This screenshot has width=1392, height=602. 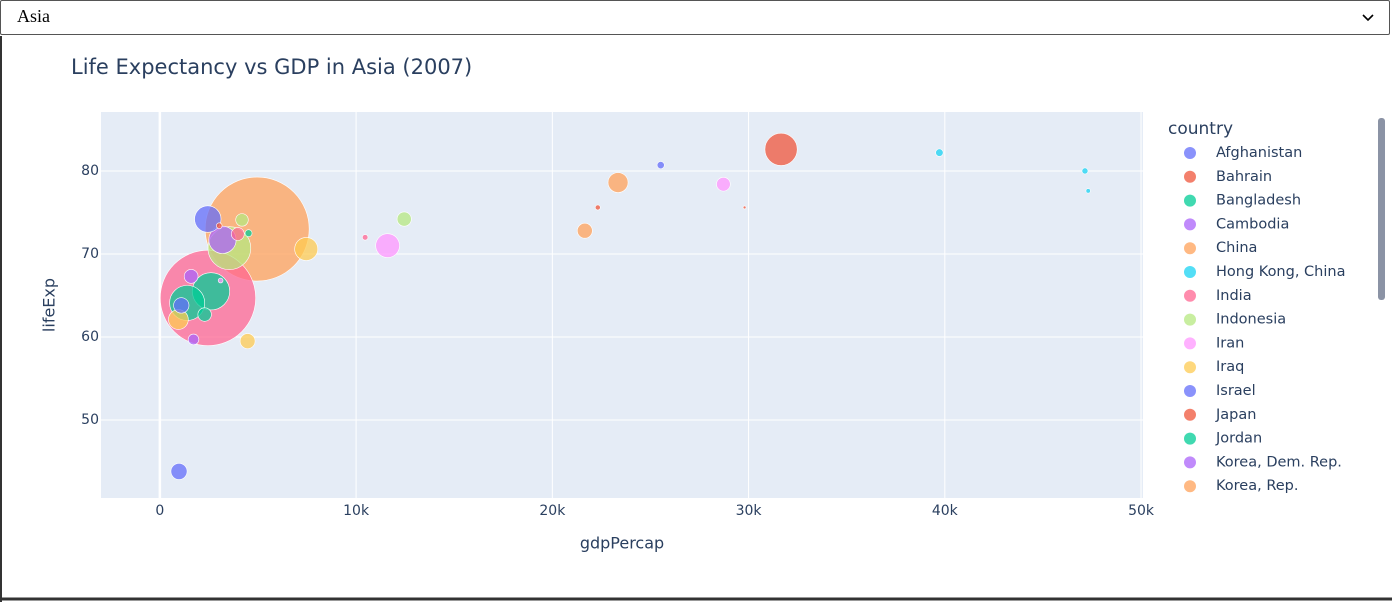 I want to click on legend-label: Israel, so click(x=1236, y=391).